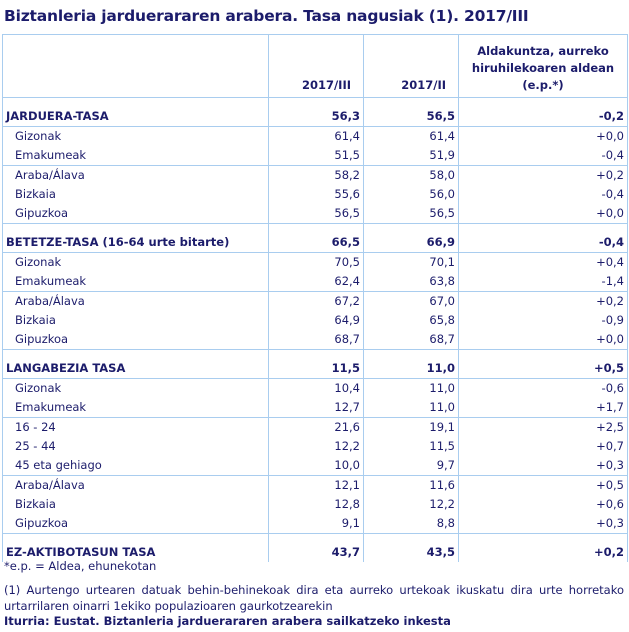 The width and height of the screenshot is (629, 632). Describe the element at coordinates (543, 262) in the screenshot. I see `value-change: +0,4` at that location.